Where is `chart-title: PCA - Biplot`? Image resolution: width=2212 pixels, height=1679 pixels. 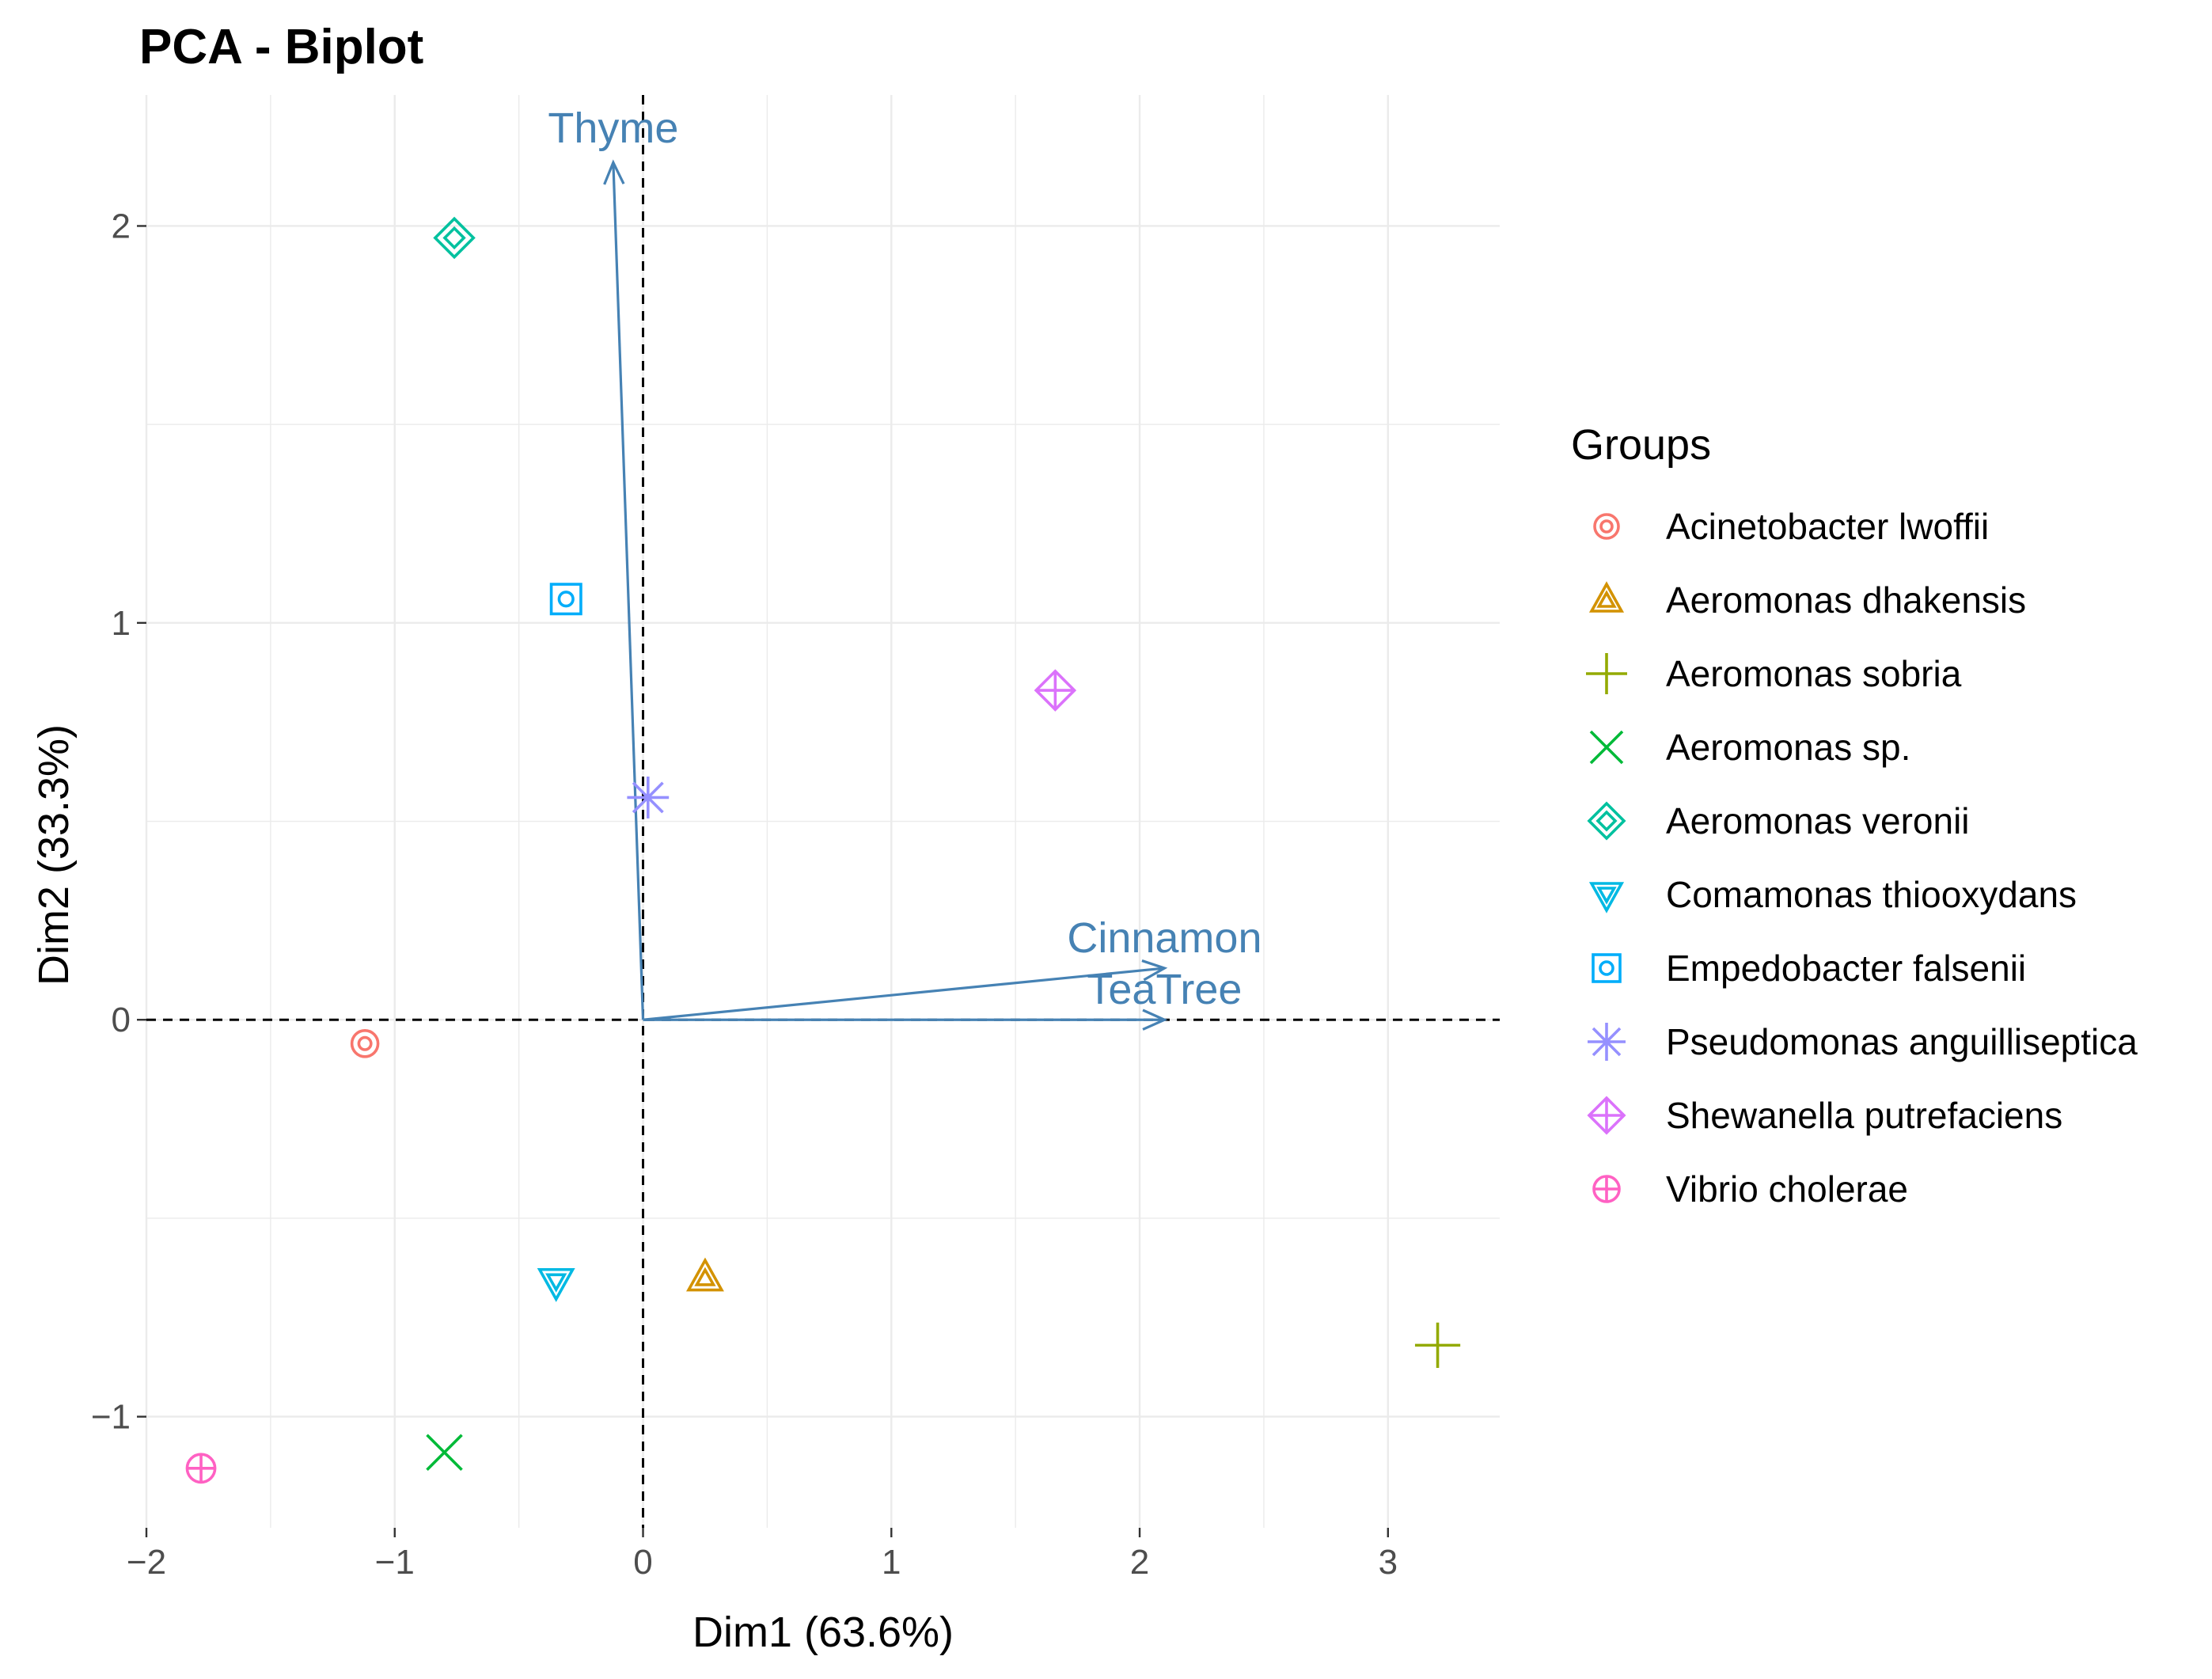
chart-title: PCA - Biplot is located at coordinates (281, 47).